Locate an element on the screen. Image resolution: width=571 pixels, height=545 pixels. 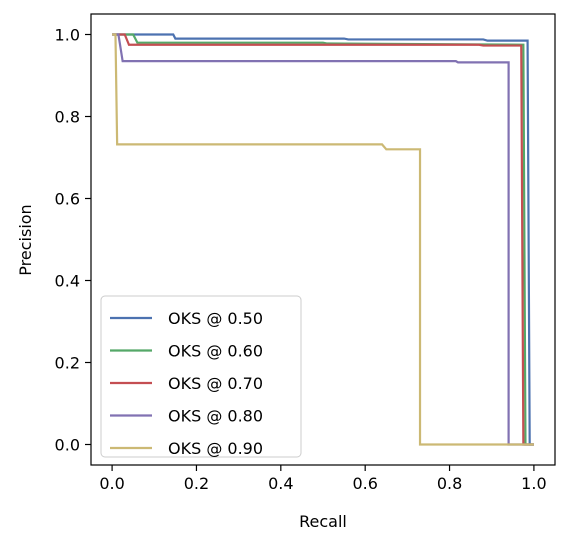
x-tick-label: 1.0 is located at coordinates (533, 483).